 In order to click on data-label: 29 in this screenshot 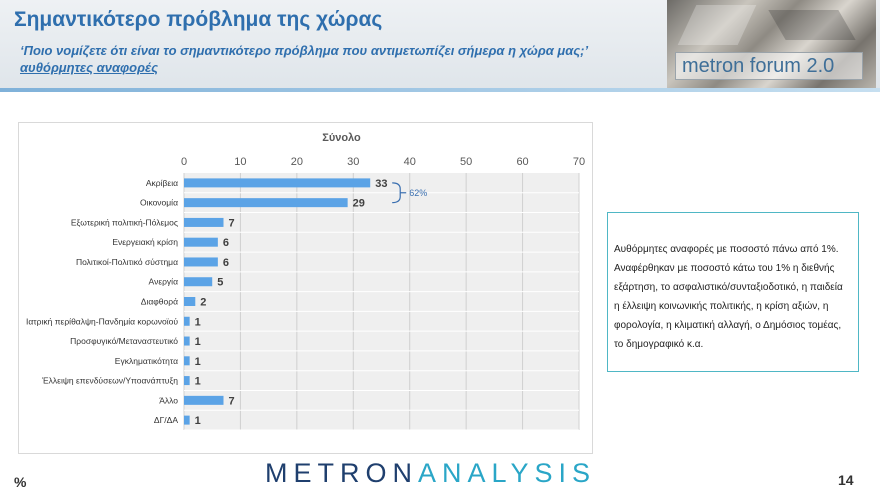, I will do `click(359, 204)`.